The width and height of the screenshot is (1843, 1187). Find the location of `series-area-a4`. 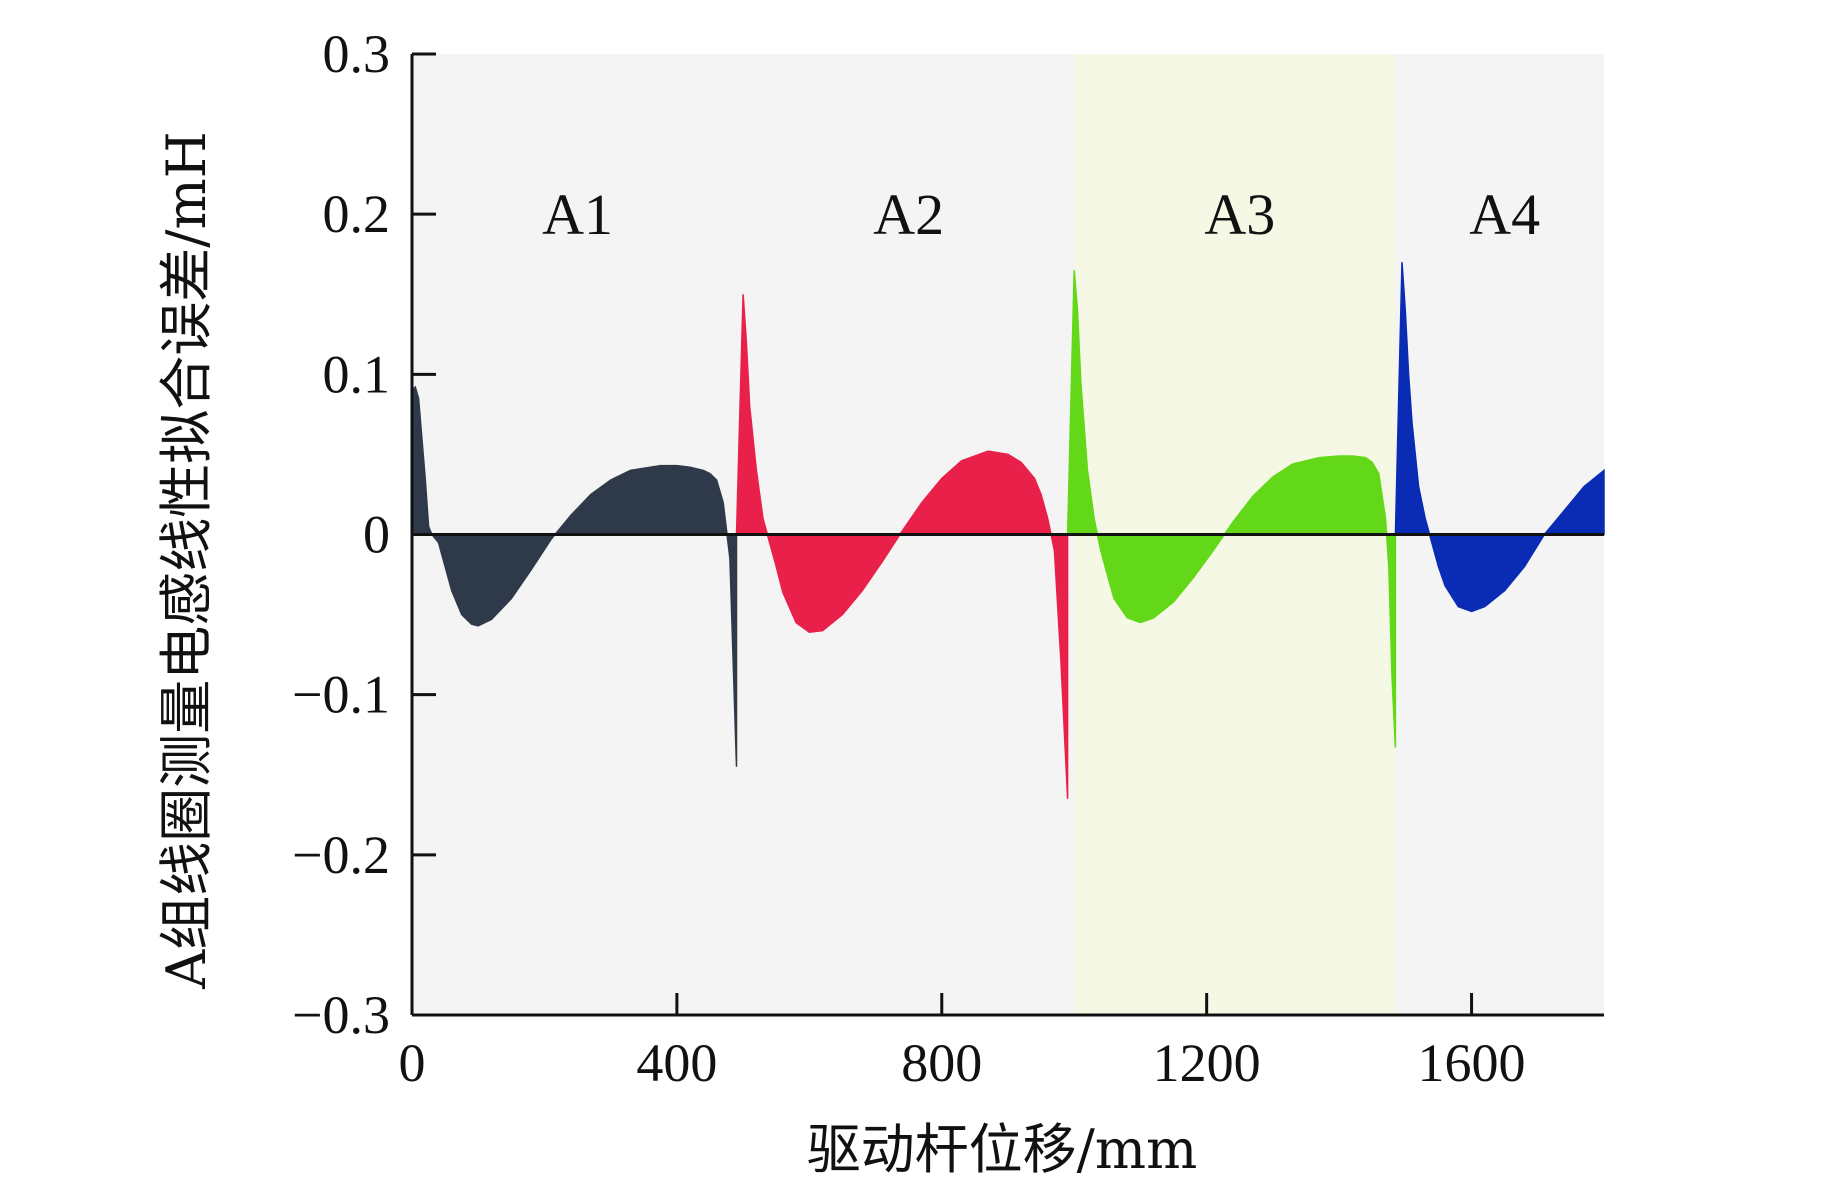

series-area-a4 is located at coordinates (1499, 437).